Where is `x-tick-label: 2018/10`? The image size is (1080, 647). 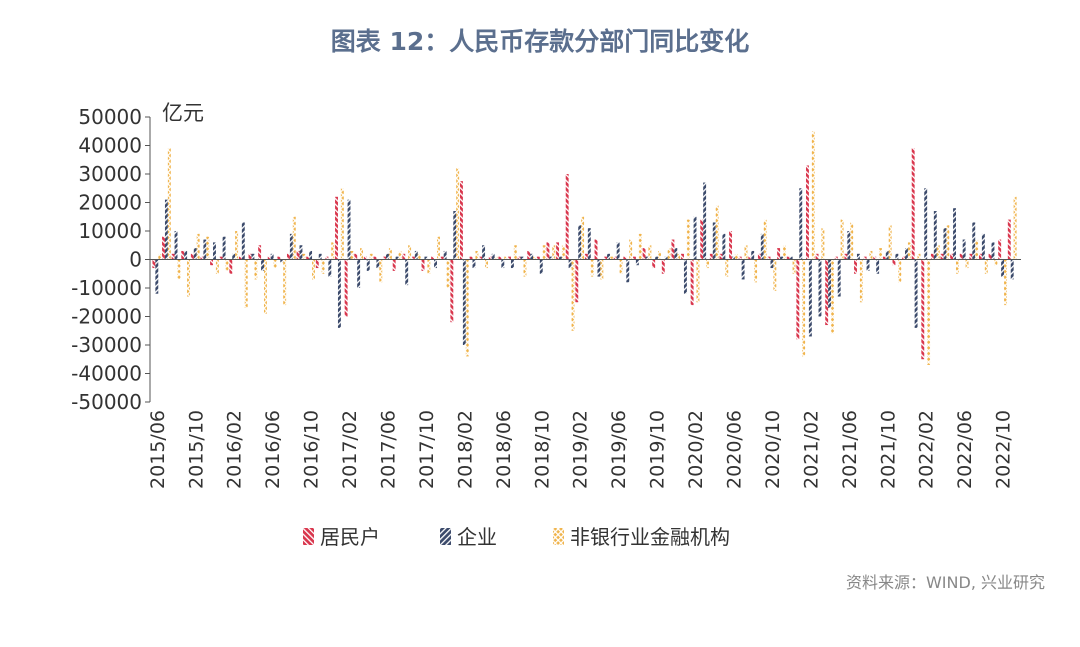 x-tick-label: 2018/10 is located at coordinates (542, 449).